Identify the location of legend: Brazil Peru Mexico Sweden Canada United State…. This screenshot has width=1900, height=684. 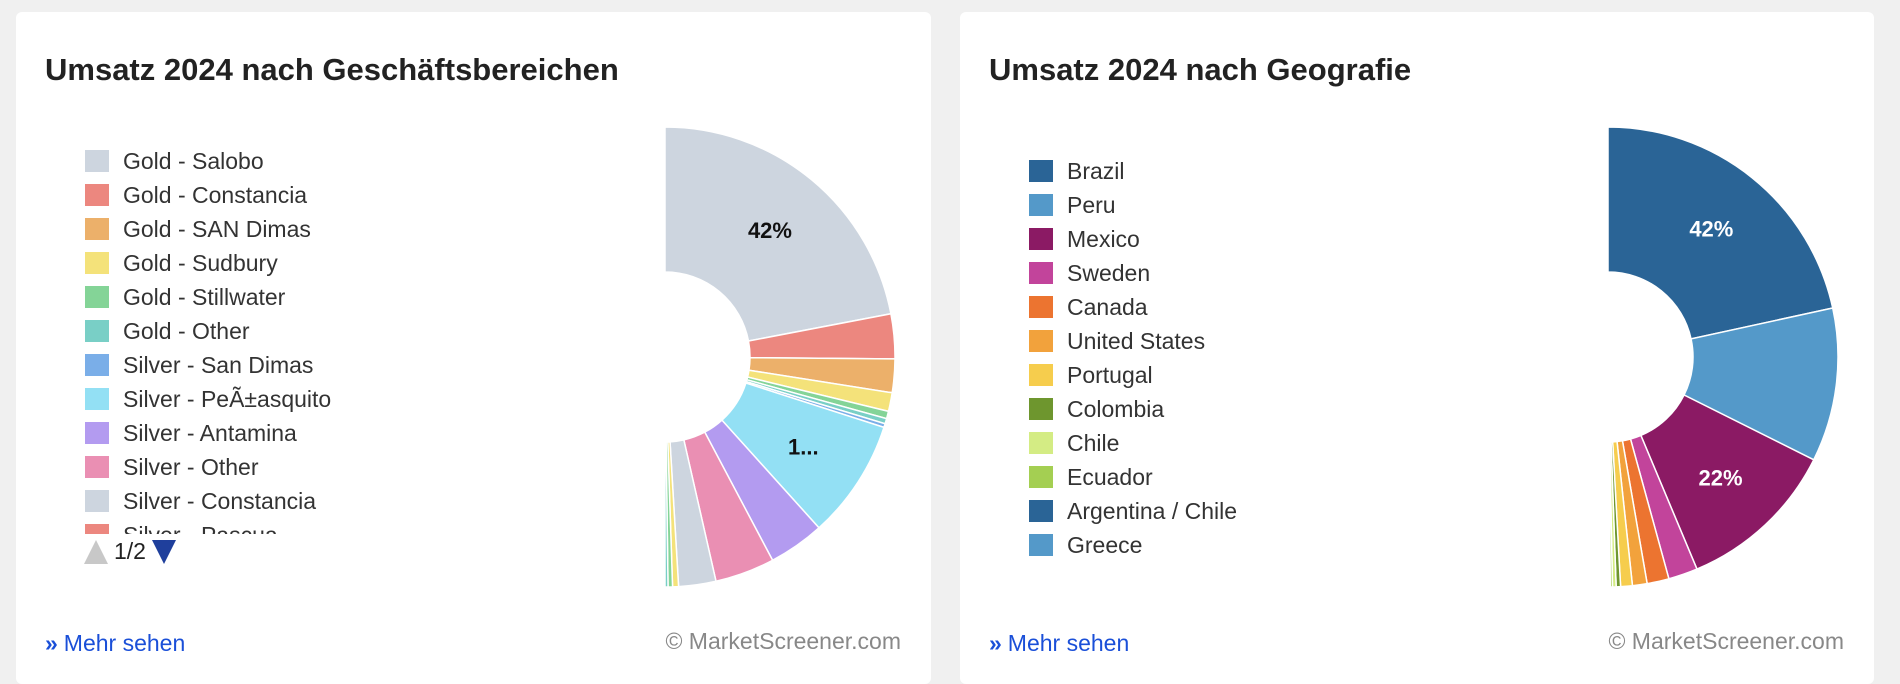
(1219, 364).